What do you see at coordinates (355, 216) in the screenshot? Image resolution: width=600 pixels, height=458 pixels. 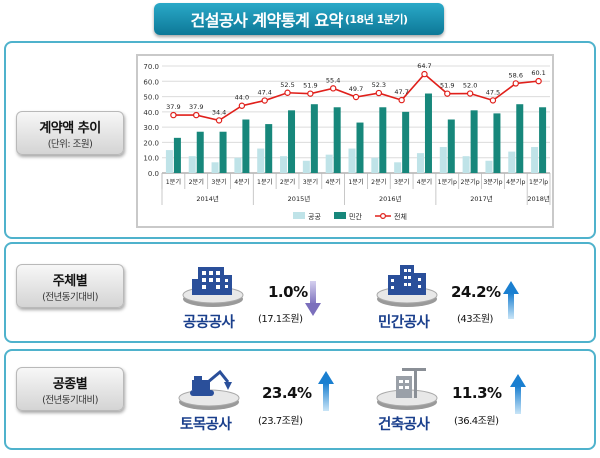 I see `legend-label: 민간` at bounding box center [355, 216].